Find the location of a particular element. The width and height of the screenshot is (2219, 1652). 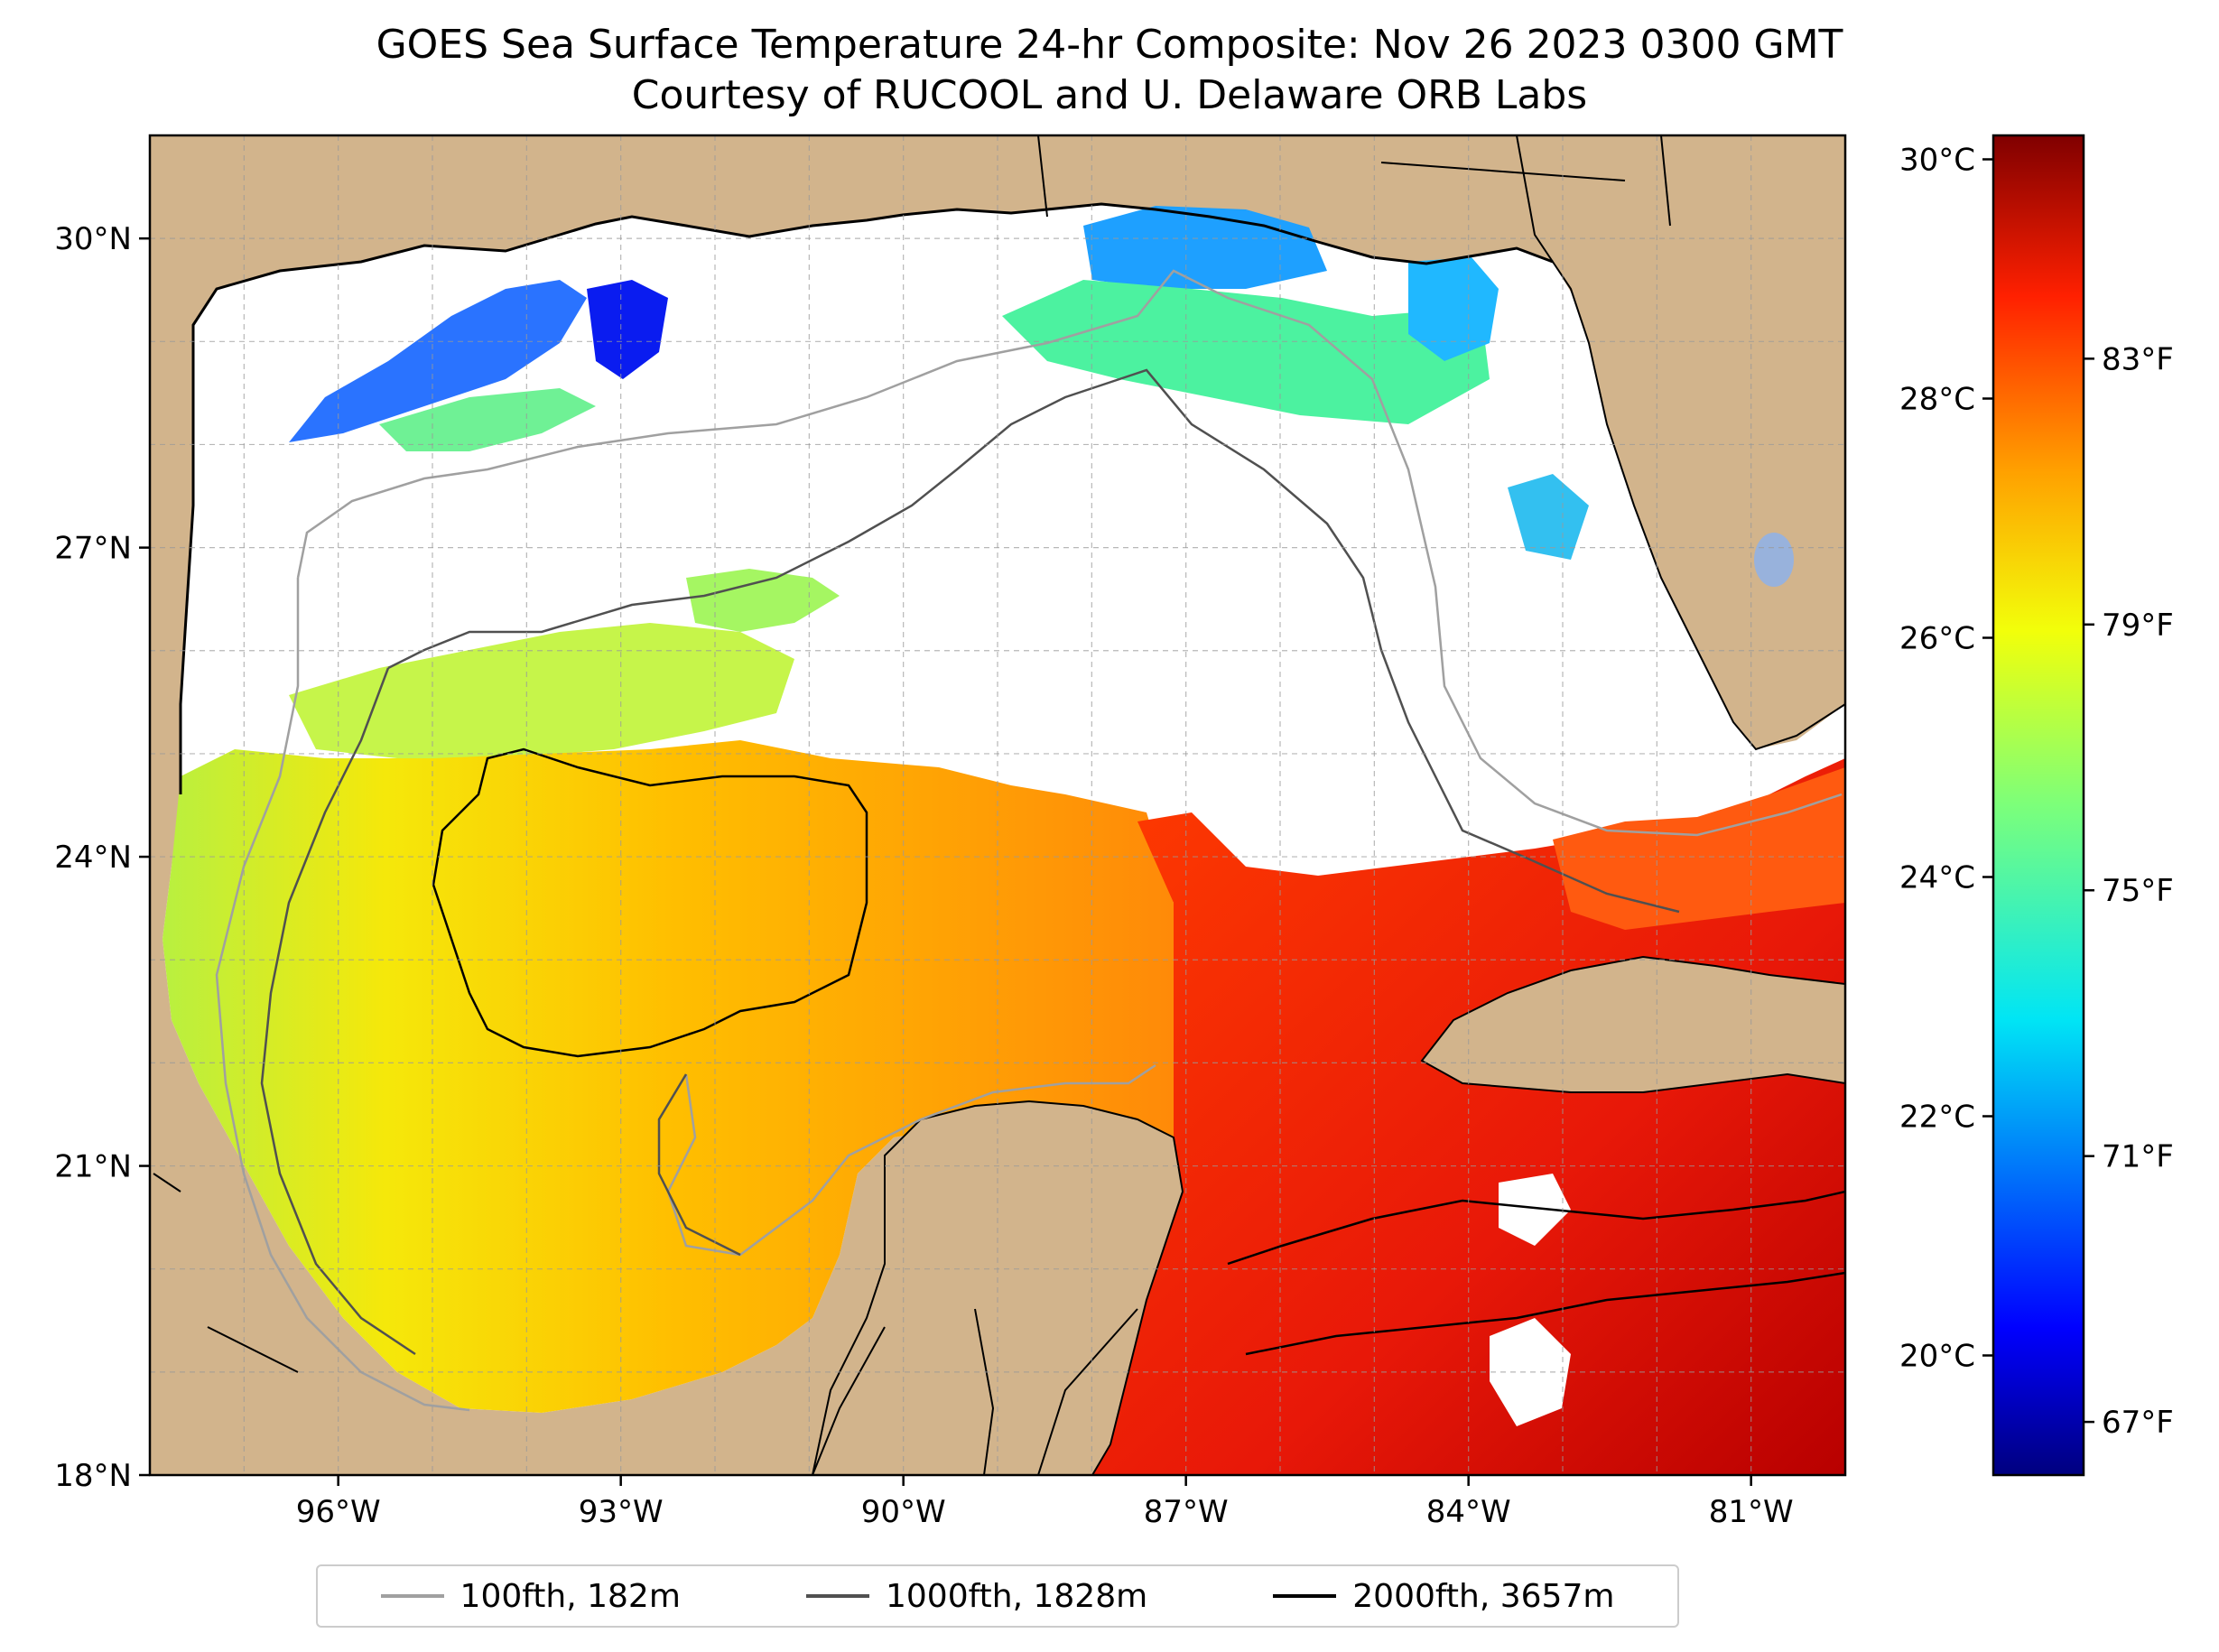

celsius-tick-label: 22°C is located at coordinates (1937, 1118).